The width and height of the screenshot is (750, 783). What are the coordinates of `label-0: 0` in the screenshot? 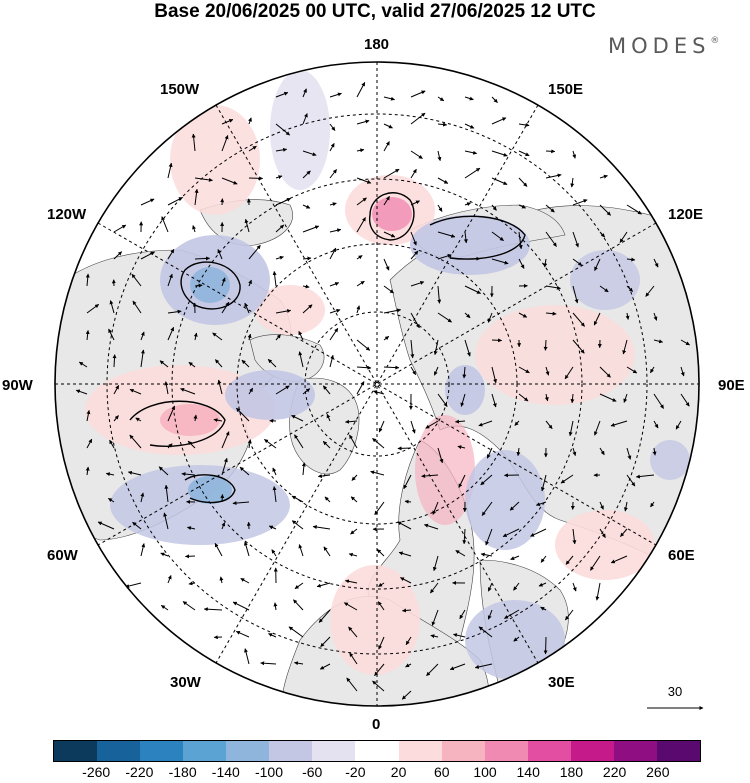 It's located at (376, 724).